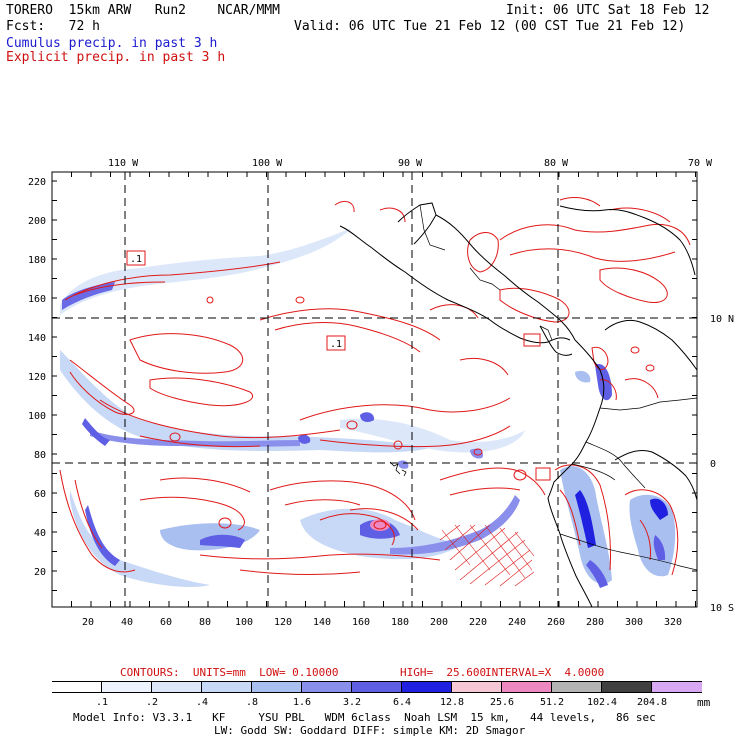 This screenshot has width=740, height=740. I want to click on y-grid-label: 20, so click(40, 572).